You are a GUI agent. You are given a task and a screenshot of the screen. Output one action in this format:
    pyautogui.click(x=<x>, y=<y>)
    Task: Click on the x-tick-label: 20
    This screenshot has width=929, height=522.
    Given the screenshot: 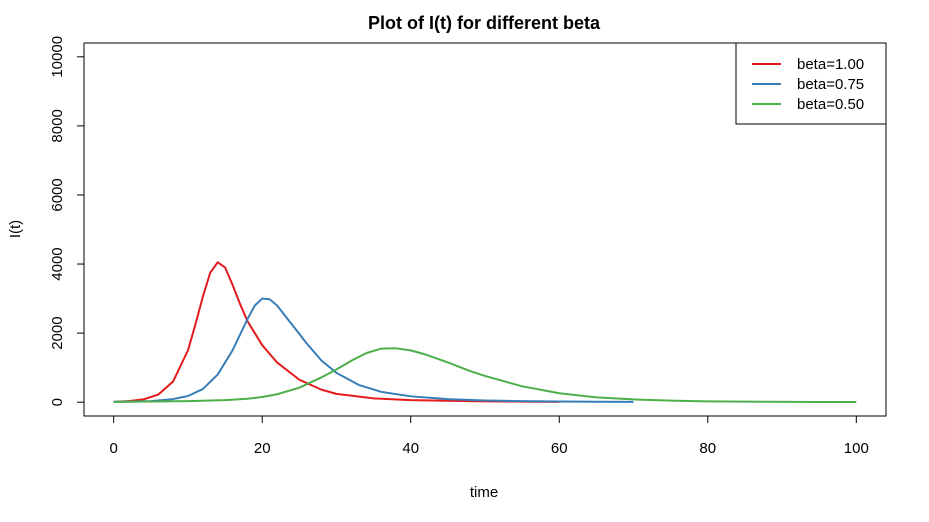 What is the action you would take?
    pyautogui.click(x=262, y=448)
    